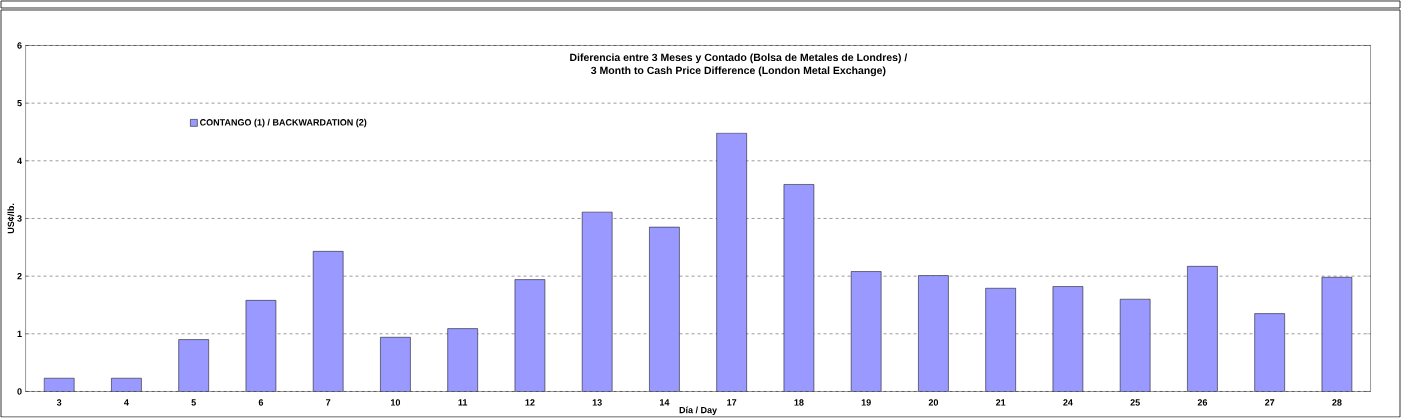  What do you see at coordinates (866, 402) in the screenshot?
I see `x-tick-label: 19` at bounding box center [866, 402].